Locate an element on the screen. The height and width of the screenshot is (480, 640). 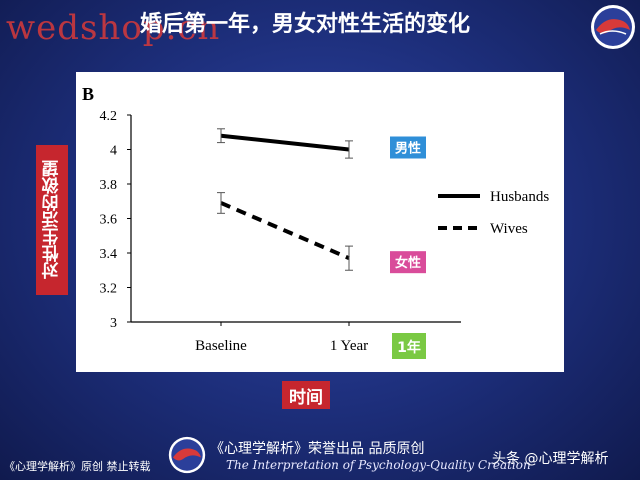
footer-logo is located at coordinates (187, 455).